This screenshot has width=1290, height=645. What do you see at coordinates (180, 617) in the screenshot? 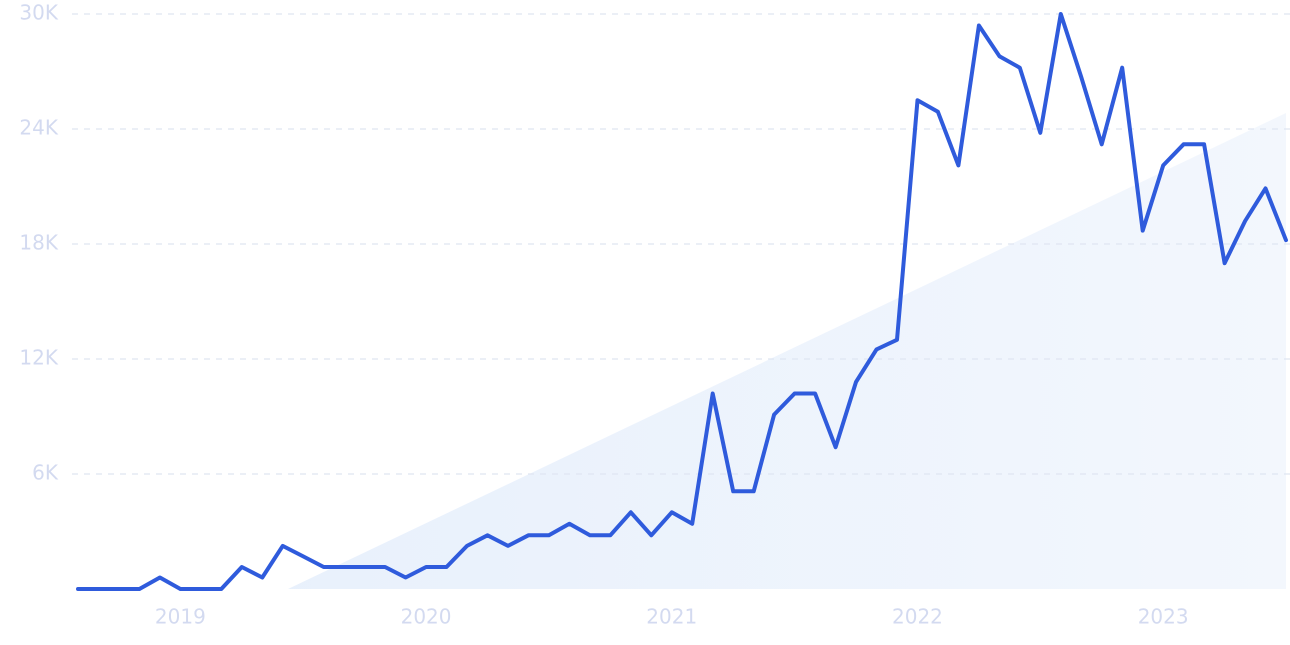
I see `x-tick-label: 2019` at bounding box center [180, 617].